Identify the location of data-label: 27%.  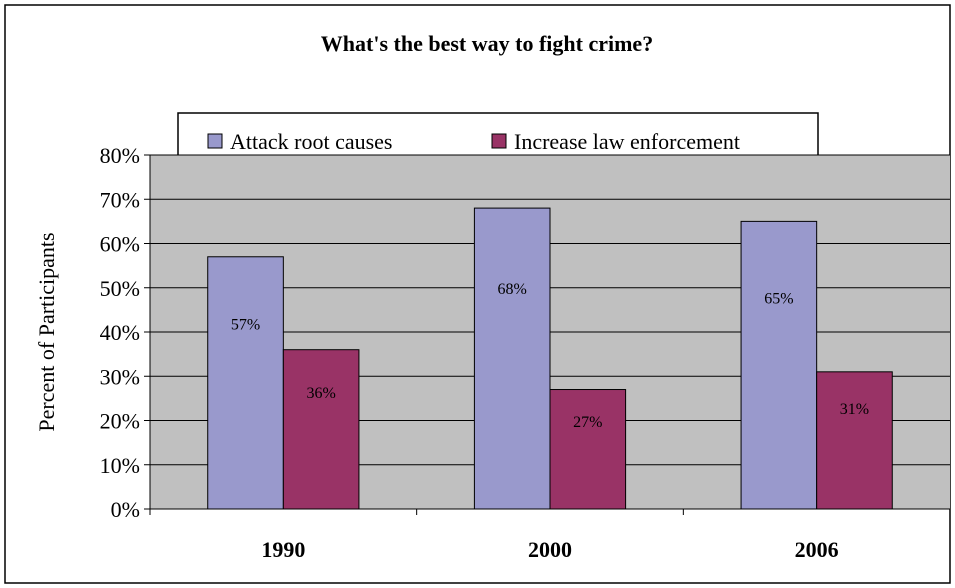
(587, 422).